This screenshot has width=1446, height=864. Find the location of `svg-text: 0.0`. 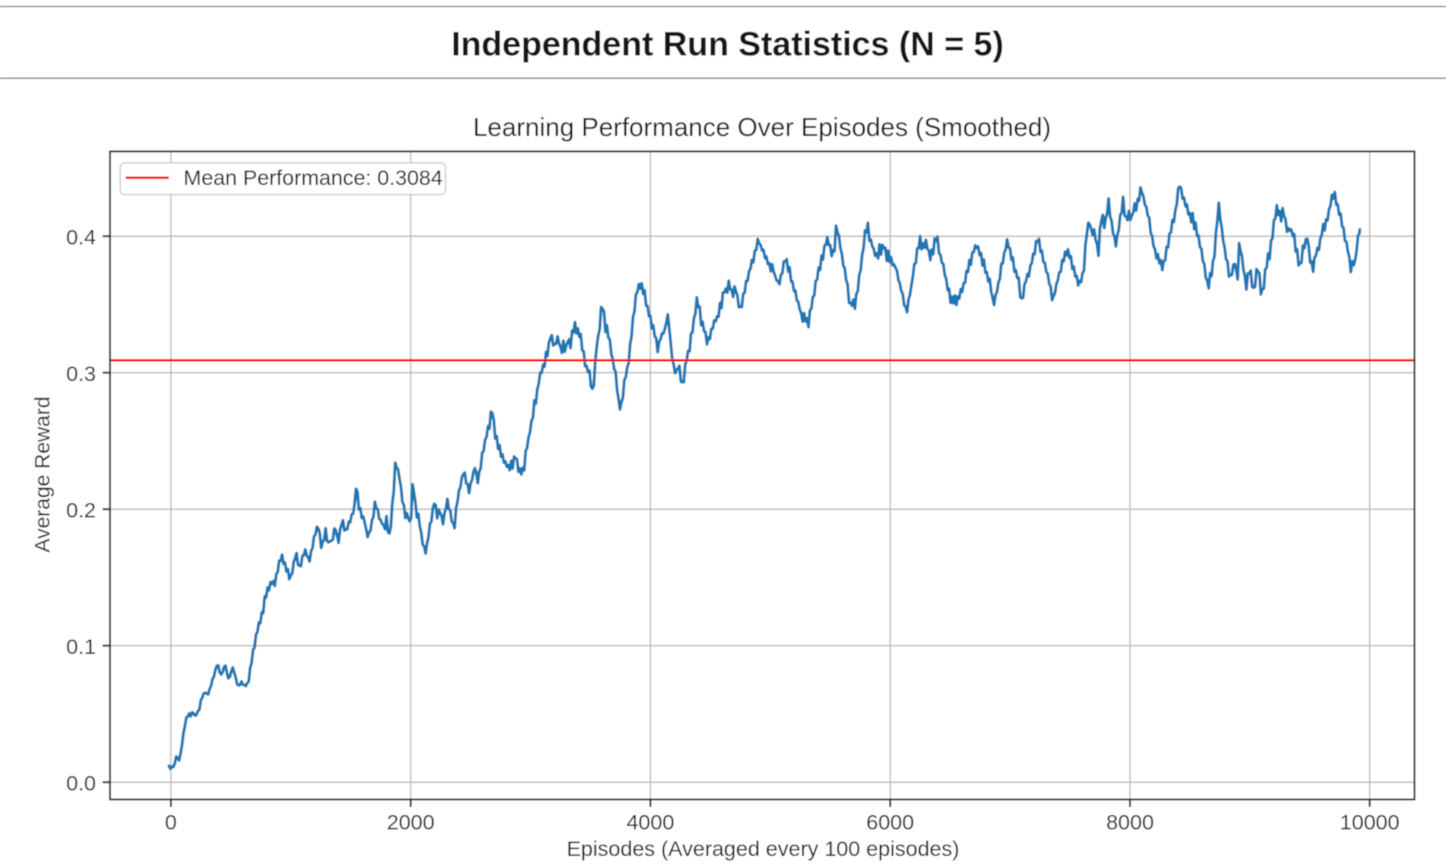

svg-text: 0.0 is located at coordinates (81, 784).